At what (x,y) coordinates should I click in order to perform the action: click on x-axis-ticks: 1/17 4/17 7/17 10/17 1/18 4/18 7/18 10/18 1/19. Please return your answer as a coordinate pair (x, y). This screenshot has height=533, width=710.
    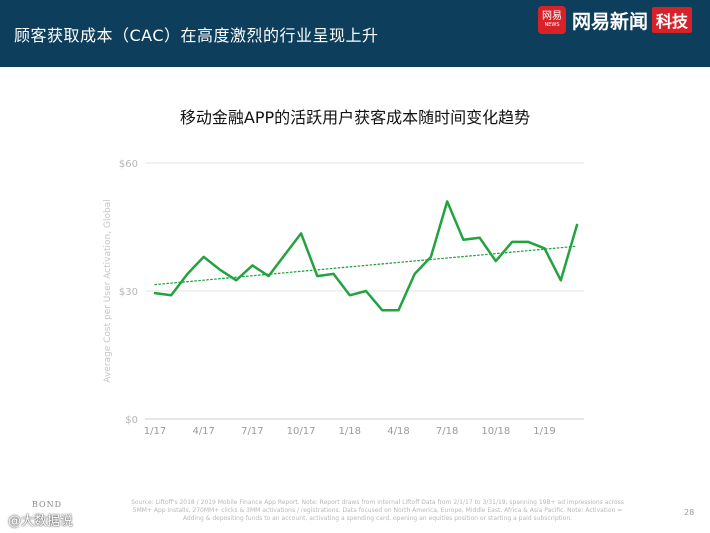
    Looking at the image, I should click on (350, 431).